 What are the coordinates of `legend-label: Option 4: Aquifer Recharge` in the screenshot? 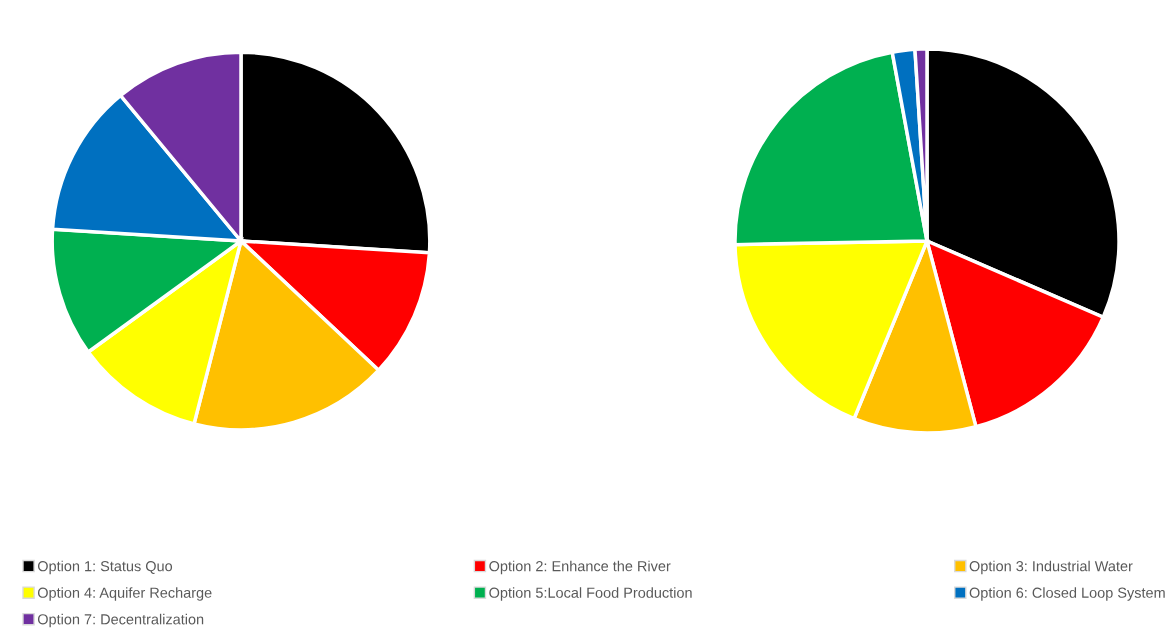 It's located at (124, 594).